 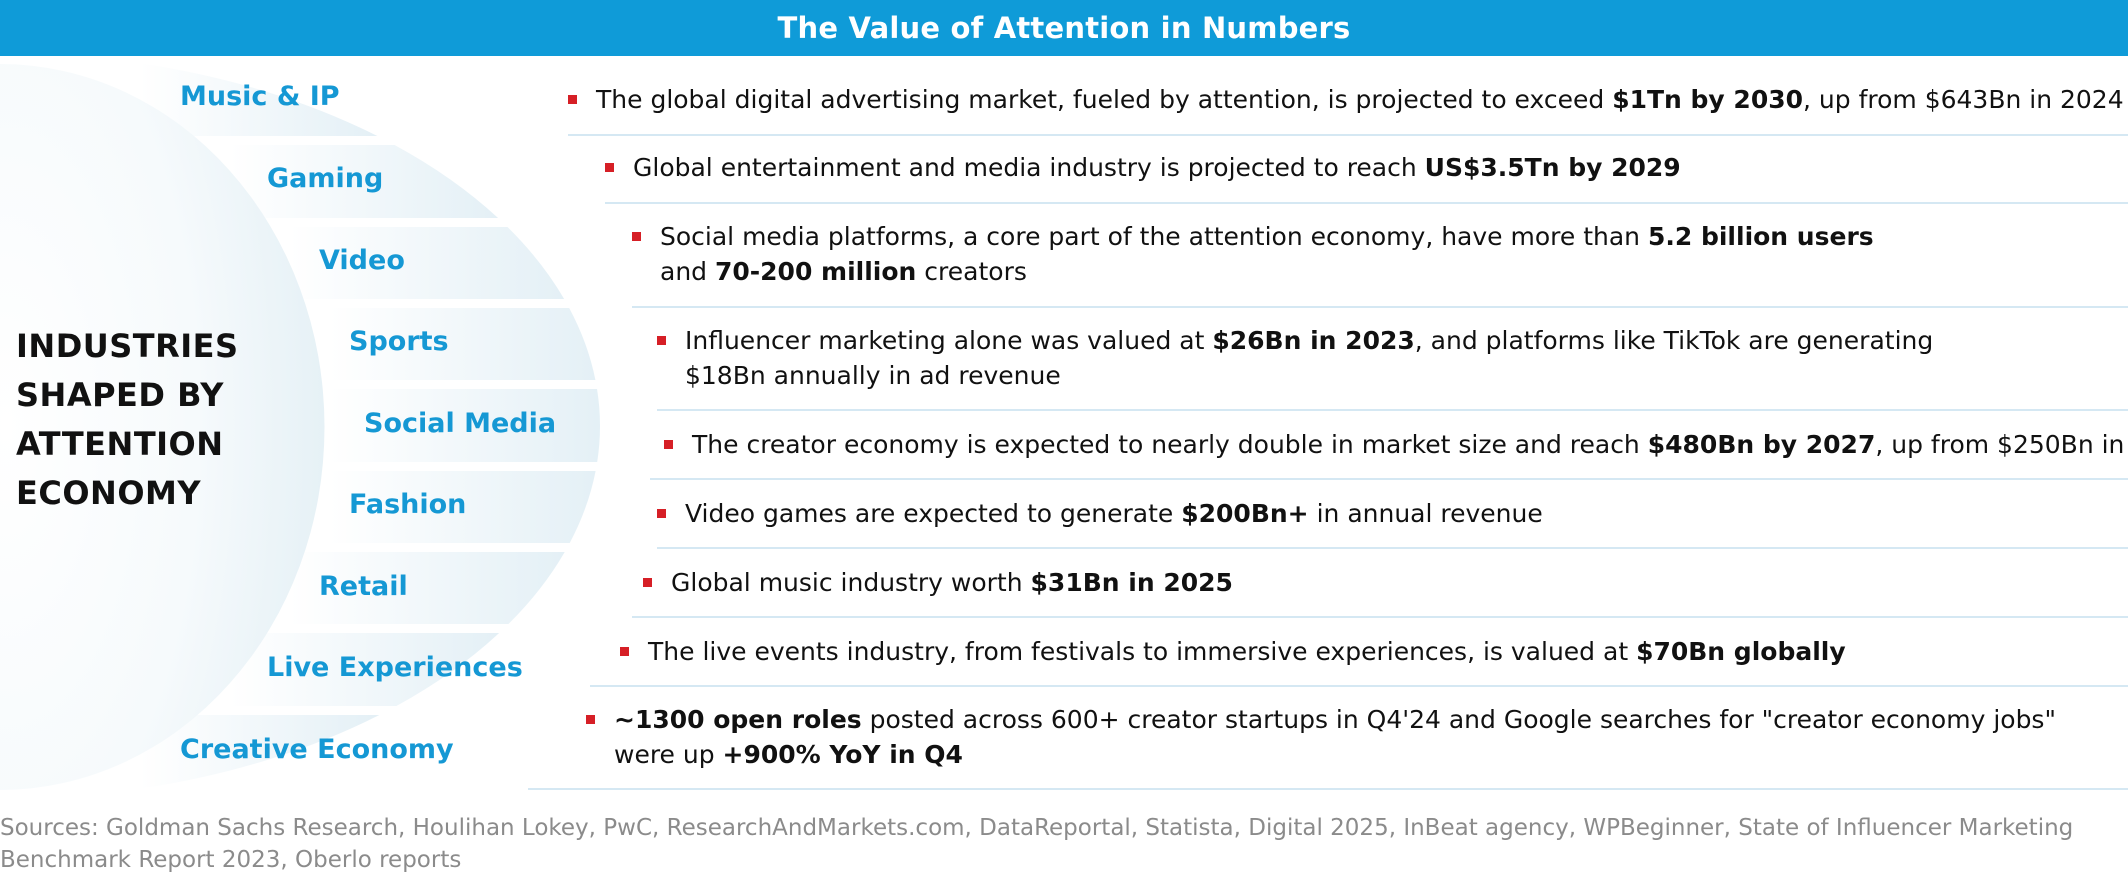 I want to click on stat-highlight: $31Bn in 2025, so click(x=1131, y=582).